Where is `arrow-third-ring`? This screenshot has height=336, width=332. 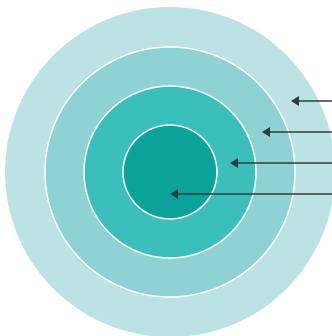 arrow-third-ring is located at coordinates (281, 163).